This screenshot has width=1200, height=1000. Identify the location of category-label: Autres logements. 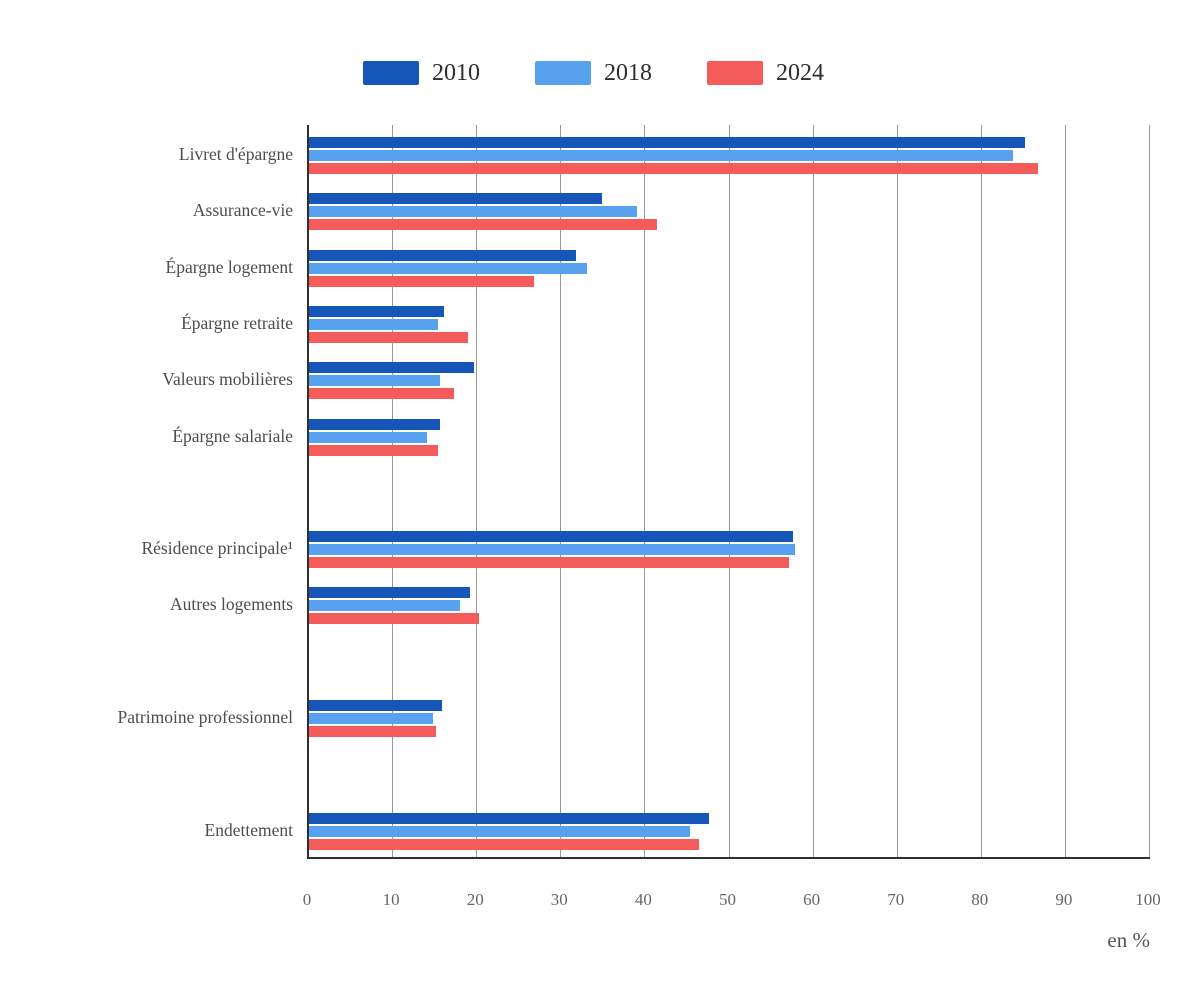
(231, 604).